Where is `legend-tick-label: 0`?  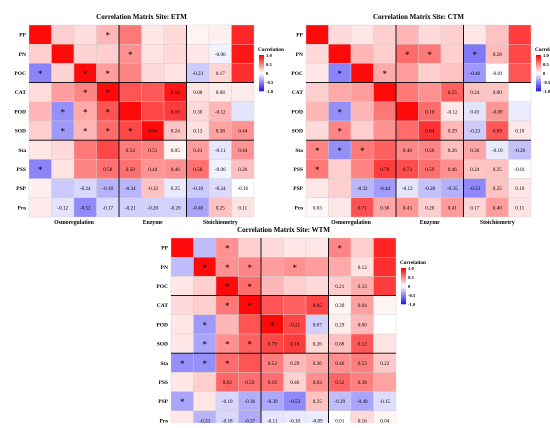
legend-tick-label: 0 is located at coordinates (267, 73).